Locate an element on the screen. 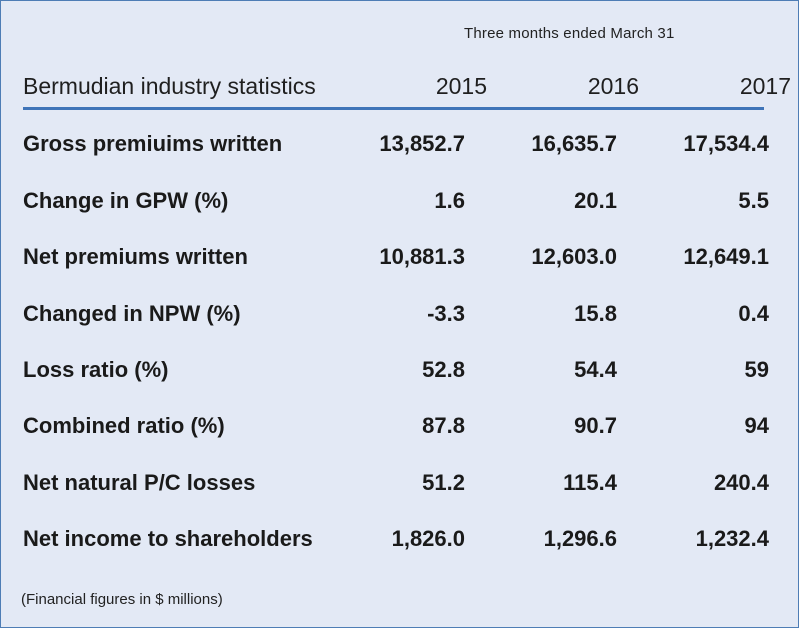  value-2017: 12,649.1 is located at coordinates (726, 256).